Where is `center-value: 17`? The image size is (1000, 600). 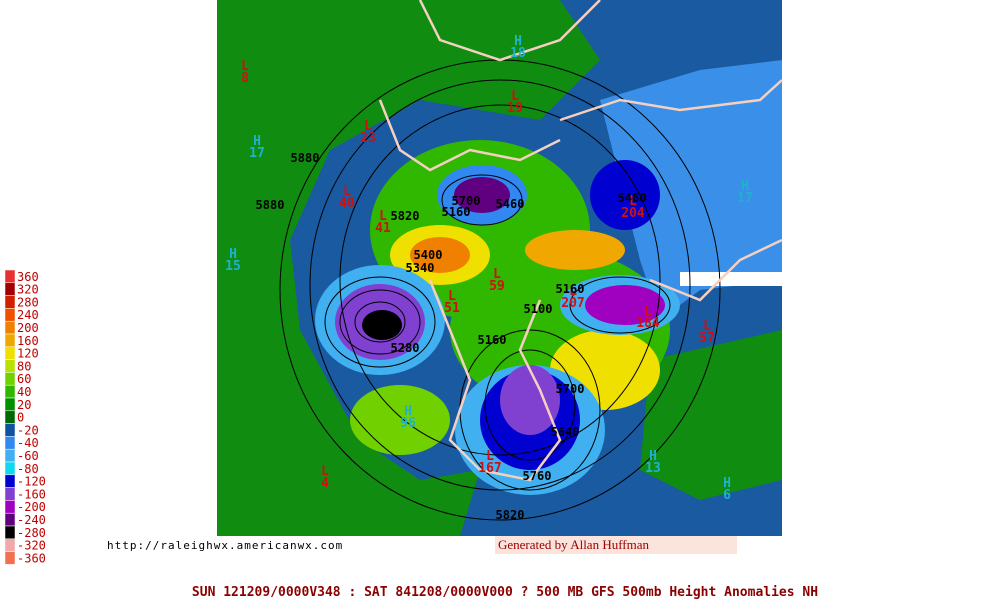
center-value: 17 is located at coordinates (745, 198).